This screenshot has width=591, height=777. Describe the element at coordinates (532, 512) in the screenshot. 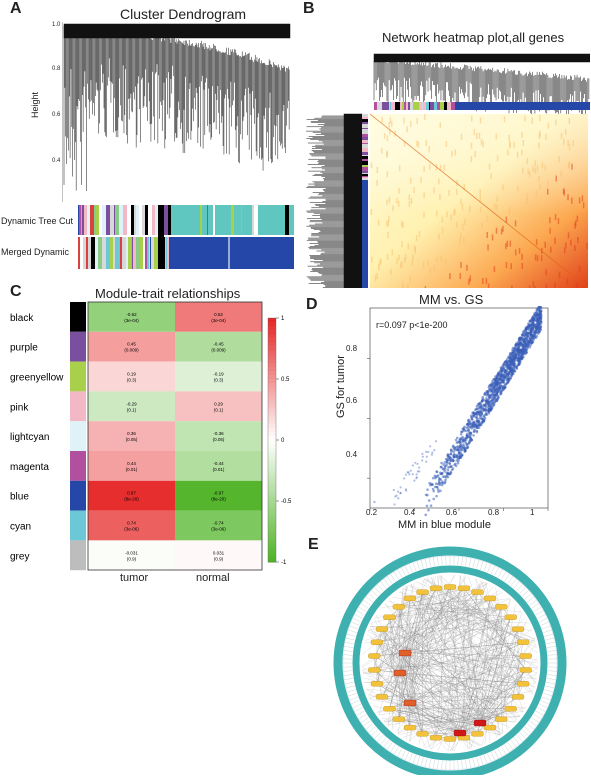

I see `panel-d-xtick: 1` at that location.